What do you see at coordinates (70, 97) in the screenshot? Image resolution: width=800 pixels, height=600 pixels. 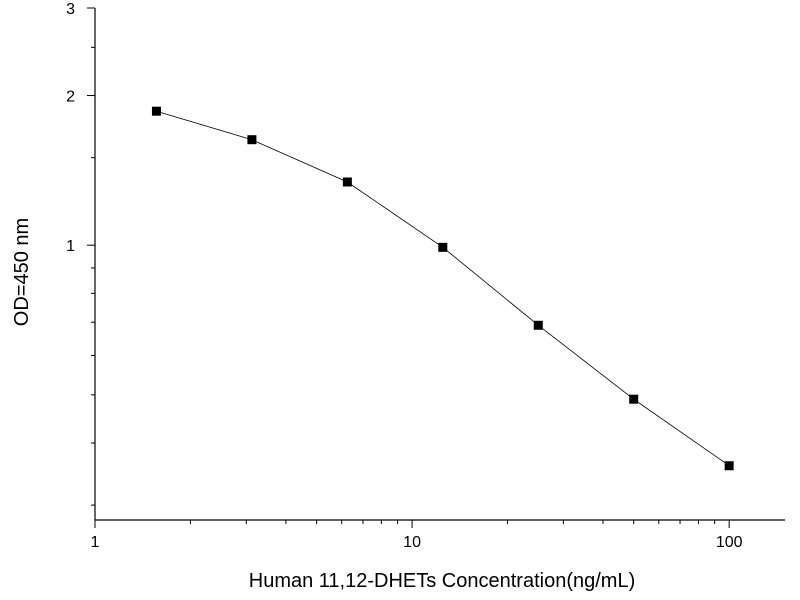 I see `y-tick-label: 2` at bounding box center [70, 97].